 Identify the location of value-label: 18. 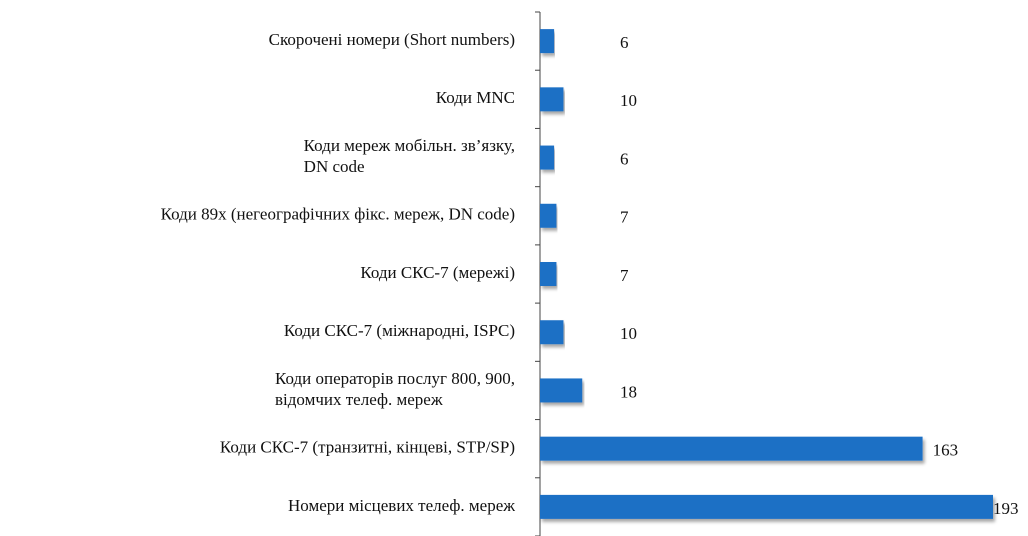
(628, 391).